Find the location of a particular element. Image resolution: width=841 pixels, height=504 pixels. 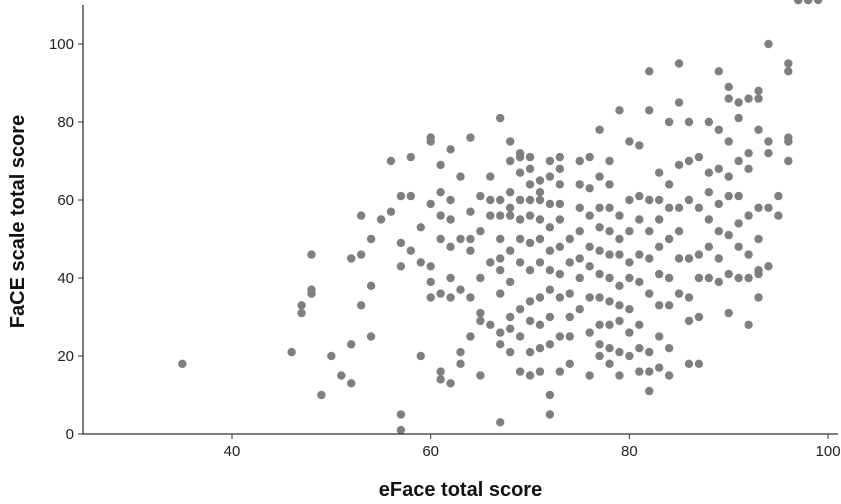

x-axis-title: eFace total score is located at coordinates (460, 490).